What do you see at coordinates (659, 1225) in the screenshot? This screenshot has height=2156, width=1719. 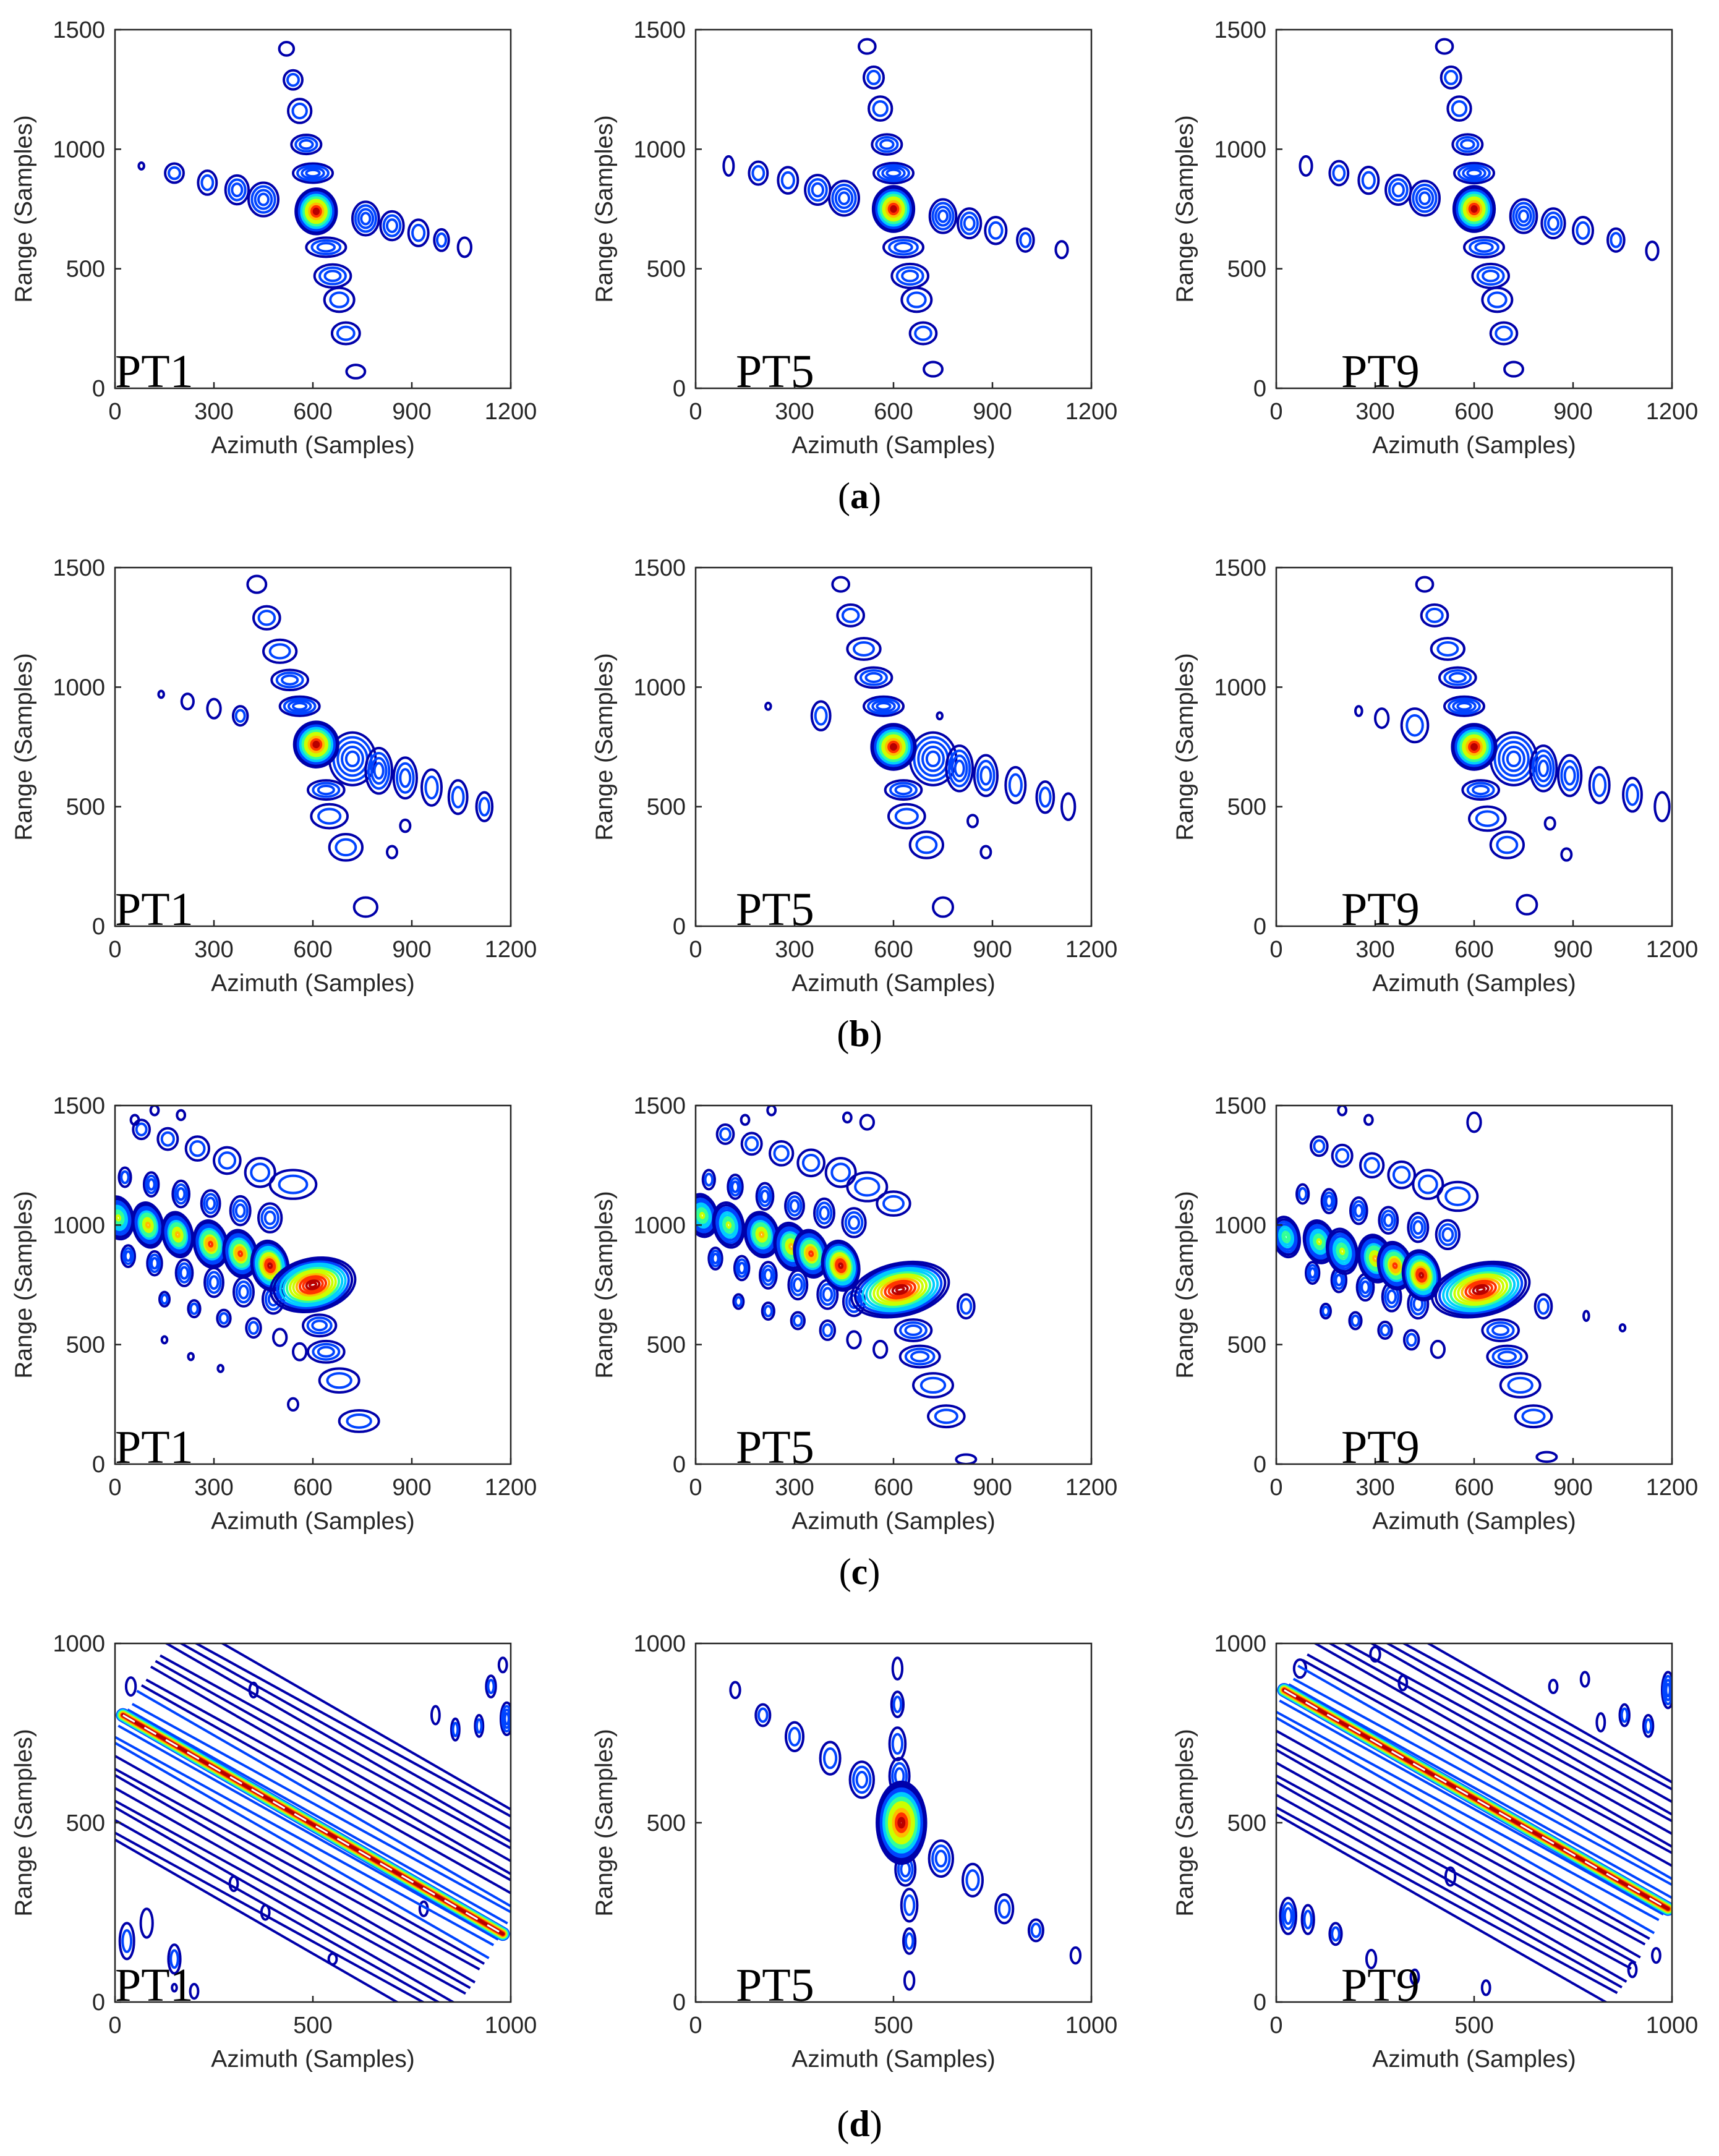 I see `y-tick-label: 1000` at bounding box center [659, 1225].